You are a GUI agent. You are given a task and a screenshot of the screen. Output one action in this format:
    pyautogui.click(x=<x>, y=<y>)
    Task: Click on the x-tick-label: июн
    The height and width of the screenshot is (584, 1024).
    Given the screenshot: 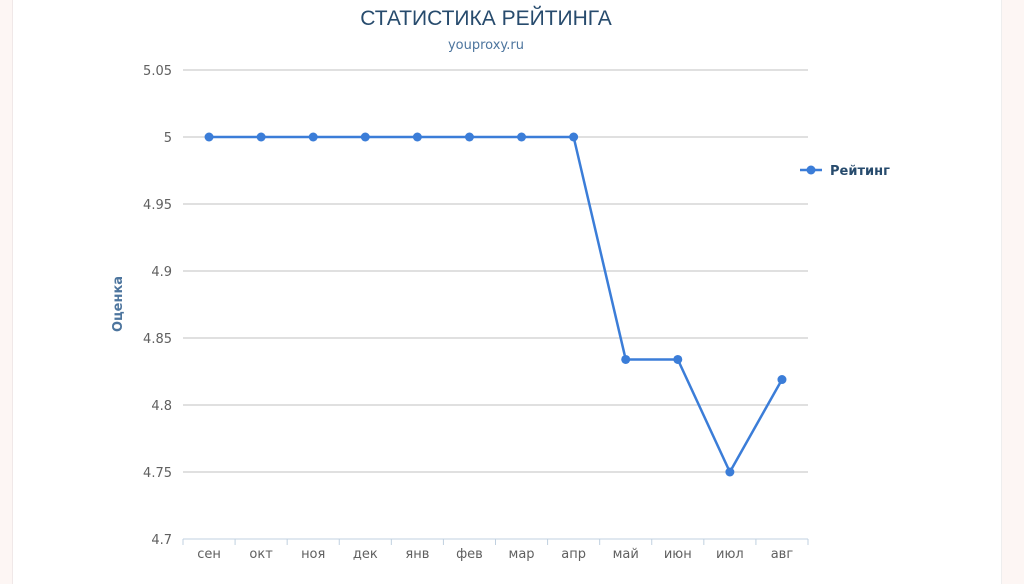 What is the action you would take?
    pyautogui.click(x=678, y=554)
    